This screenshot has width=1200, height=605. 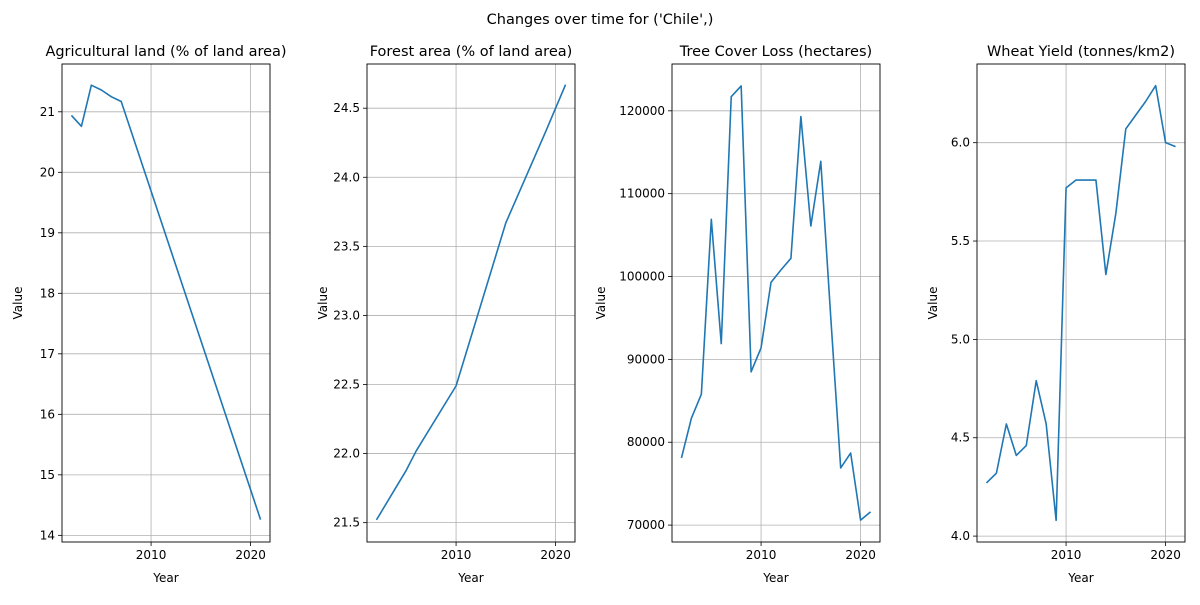 What do you see at coordinates (471, 52) in the screenshot?
I see `subplot-title: Forest area (% of land area)` at bounding box center [471, 52].